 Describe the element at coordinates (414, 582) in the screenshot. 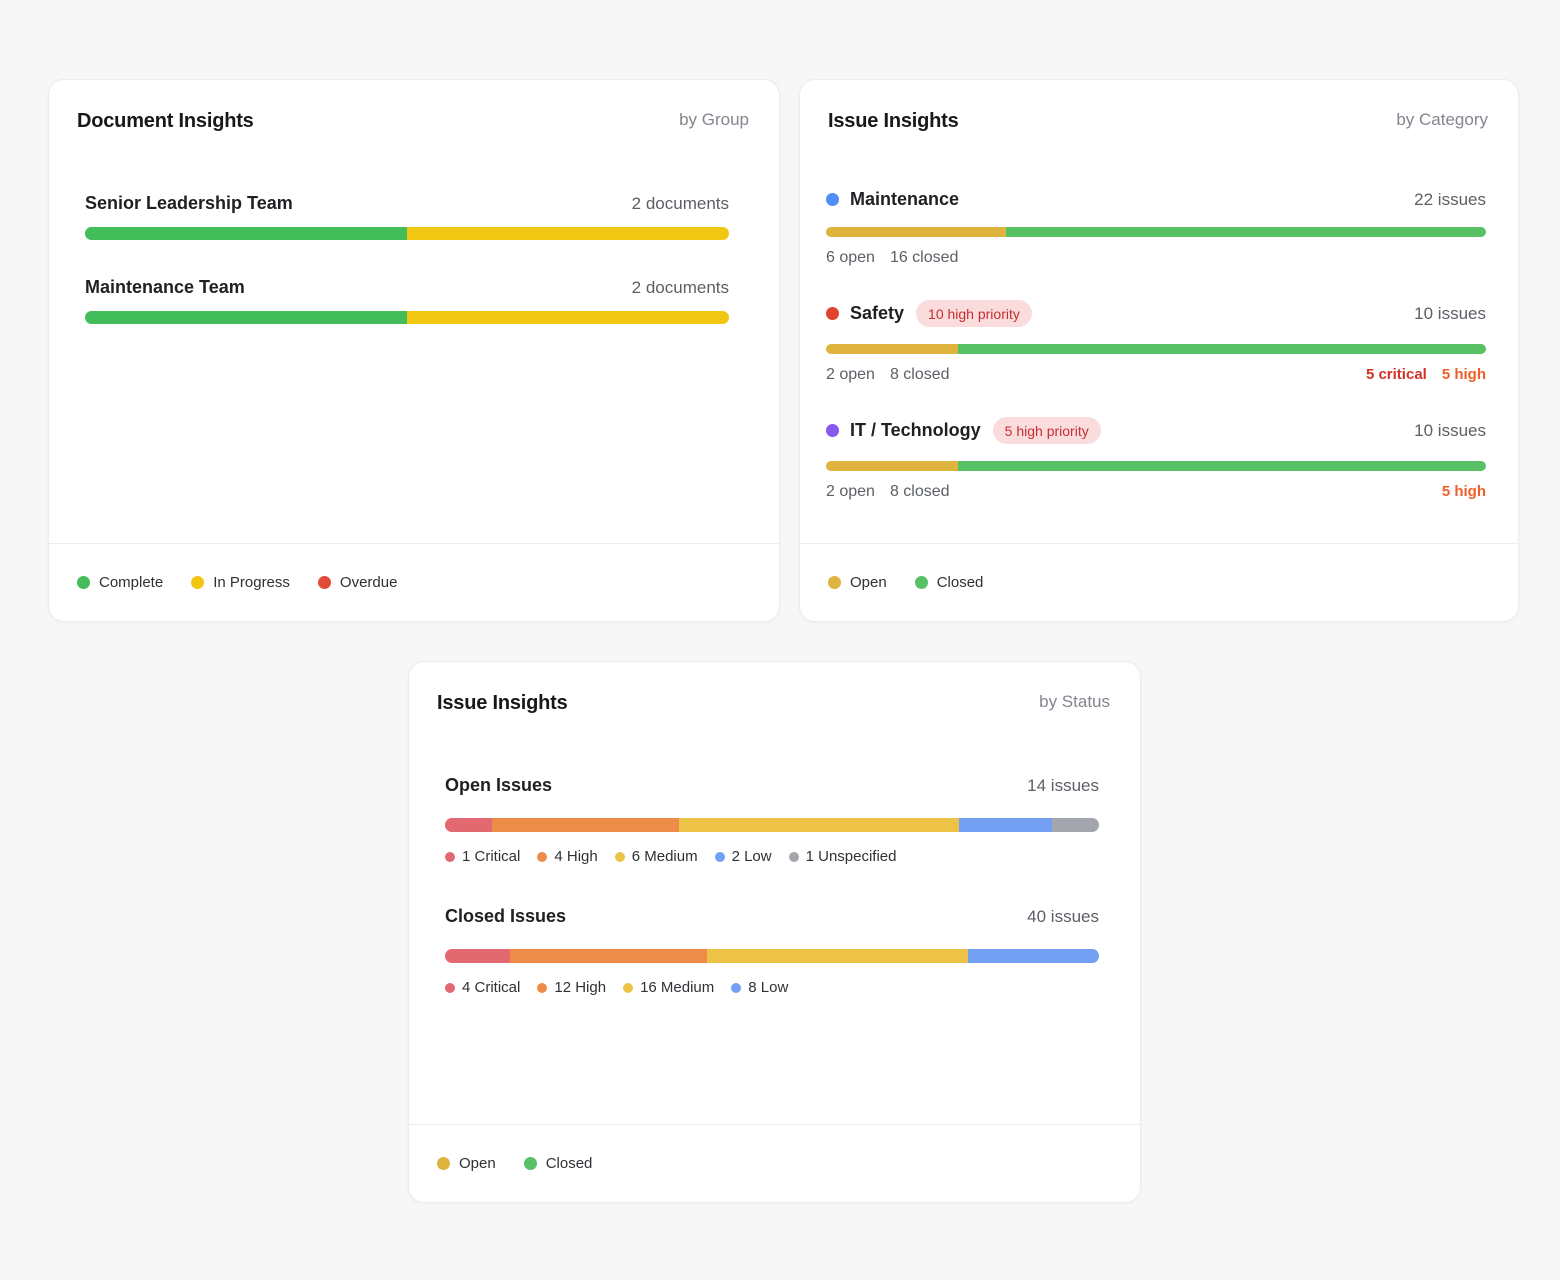

I see `card-legend-footer: Complete In Progress Overdue` at that location.